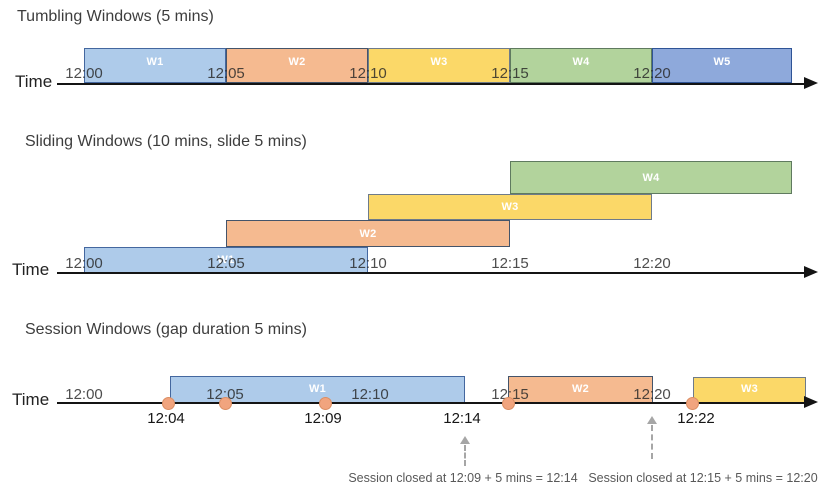  I want to click on window-bar-sliding-w2: W2, so click(368, 233).